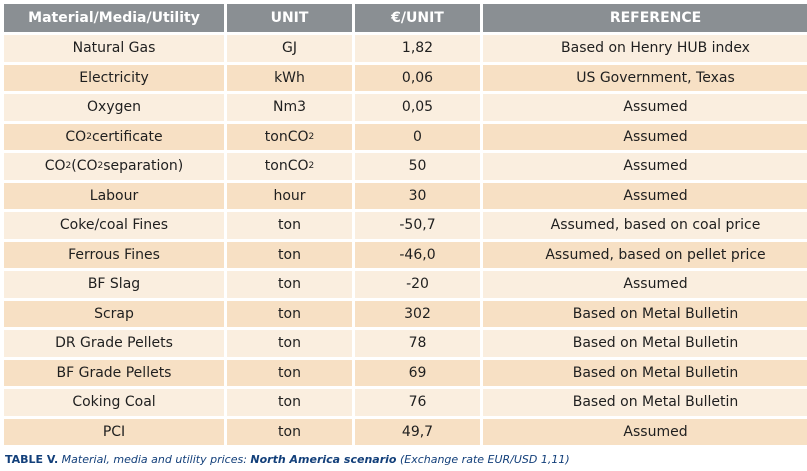 Image resolution: width=807 pixels, height=471 pixels. What do you see at coordinates (114, 48) in the screenshot?
I see `material-cell: Natural Gas` at bounding box center [114, 48].